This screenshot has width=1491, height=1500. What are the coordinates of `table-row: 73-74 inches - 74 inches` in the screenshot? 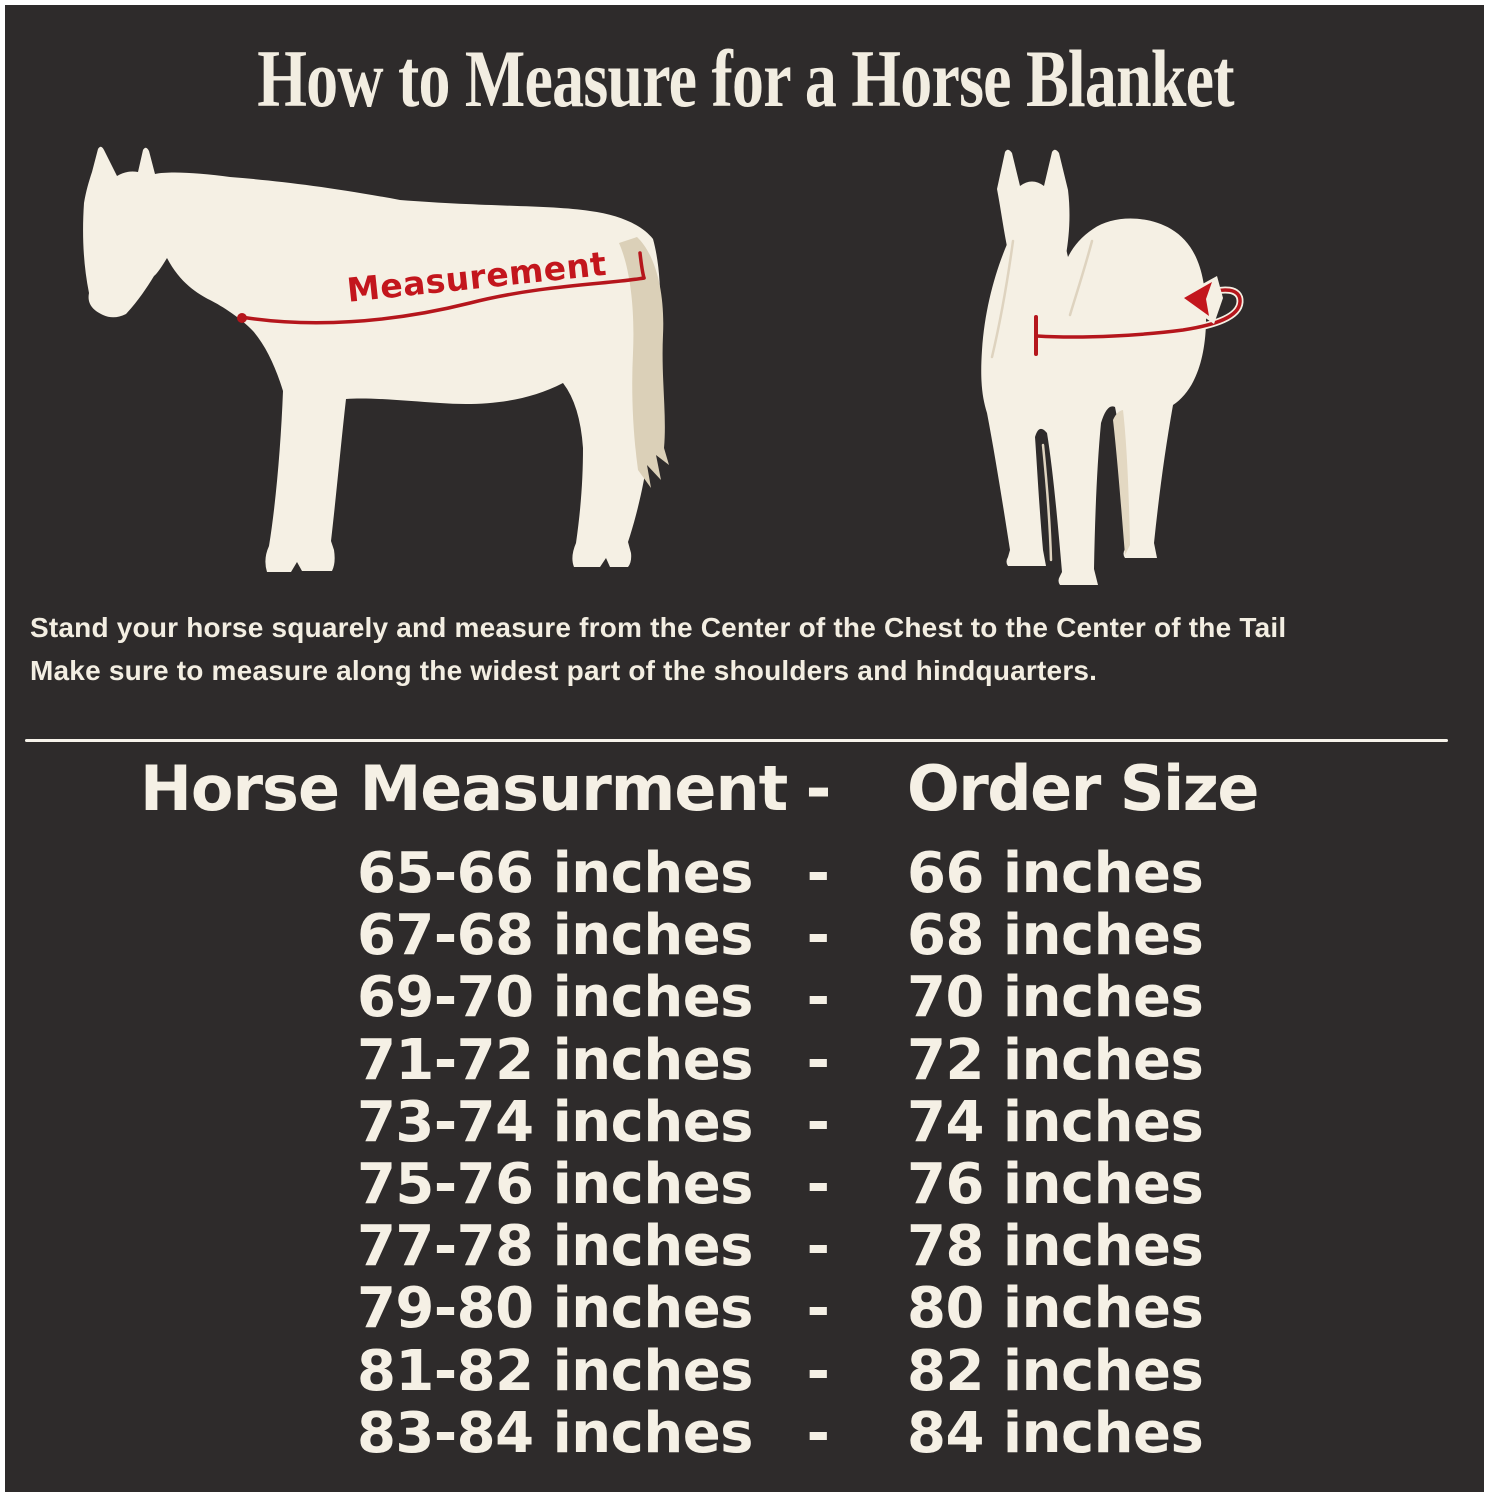 It's located at (783, 1122).